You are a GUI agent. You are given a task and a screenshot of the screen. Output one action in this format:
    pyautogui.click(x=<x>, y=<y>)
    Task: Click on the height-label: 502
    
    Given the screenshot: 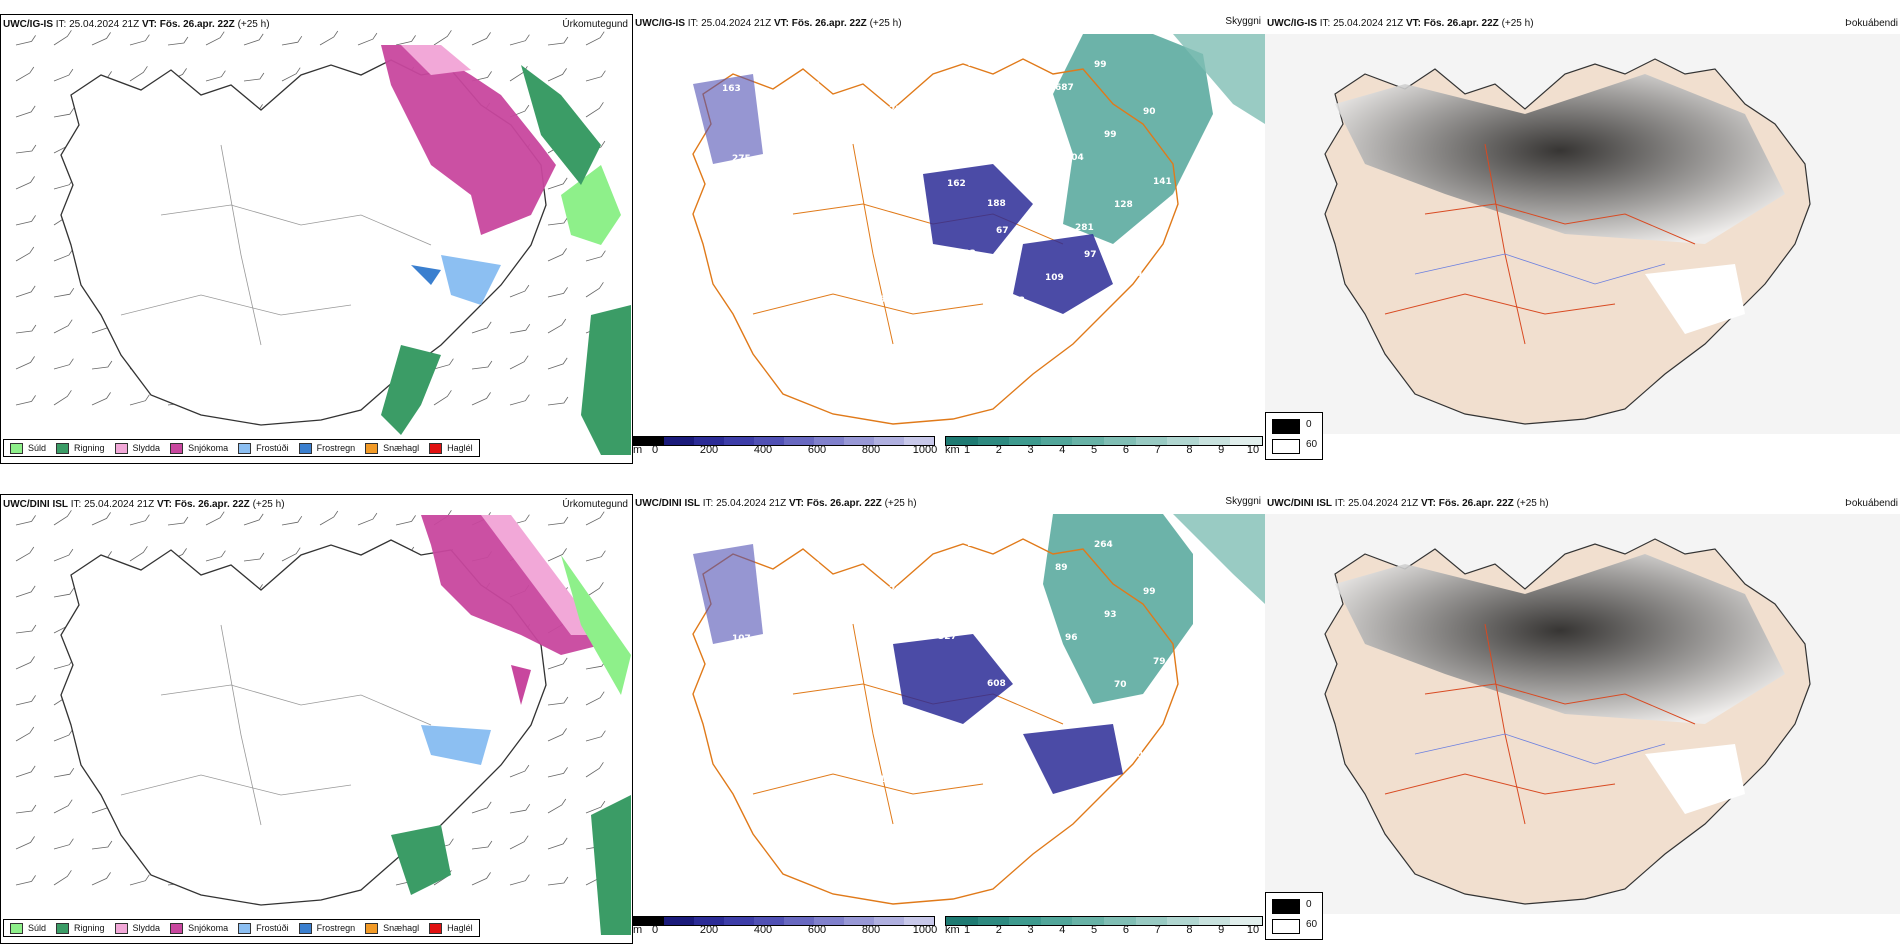 What is the action you would take?
    pyautogui.click(x=722, y=542)
    